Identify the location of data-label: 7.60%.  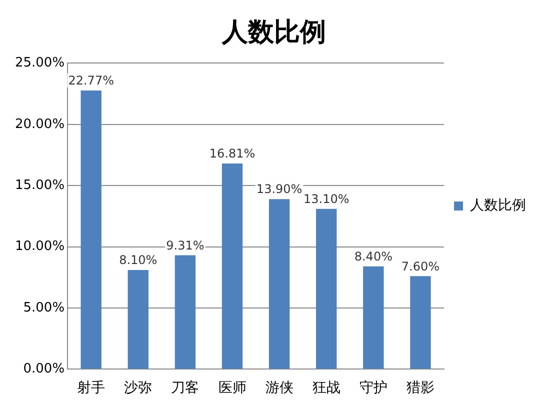
(420, 266).